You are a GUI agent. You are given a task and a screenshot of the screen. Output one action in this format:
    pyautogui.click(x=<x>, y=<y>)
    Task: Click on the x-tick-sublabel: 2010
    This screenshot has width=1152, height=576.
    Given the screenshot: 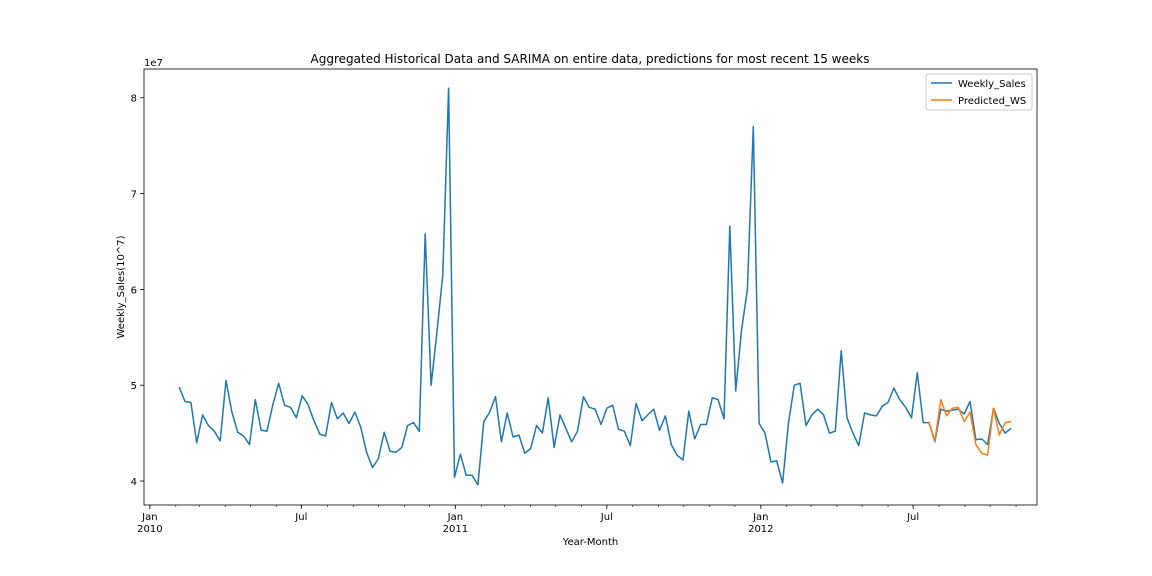 What is the action you would take?
    pyautogui.click(x=149, y=529)
    